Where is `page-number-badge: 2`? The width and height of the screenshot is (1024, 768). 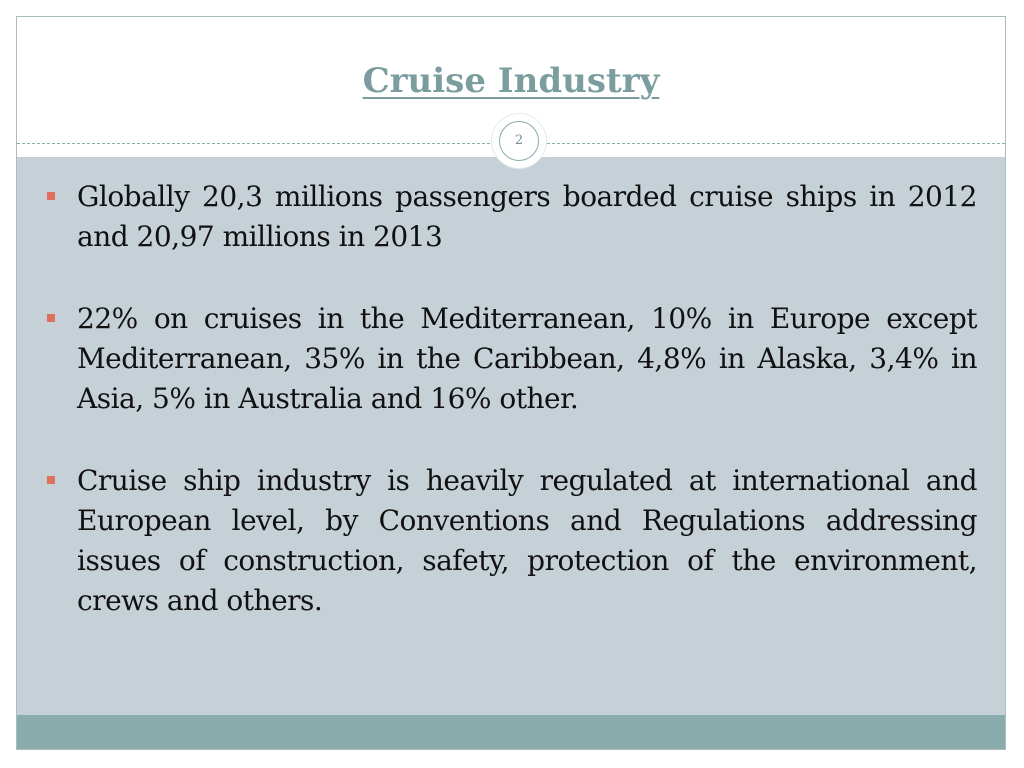 page-number-badge: 2 is located at coordinates (519, 141).